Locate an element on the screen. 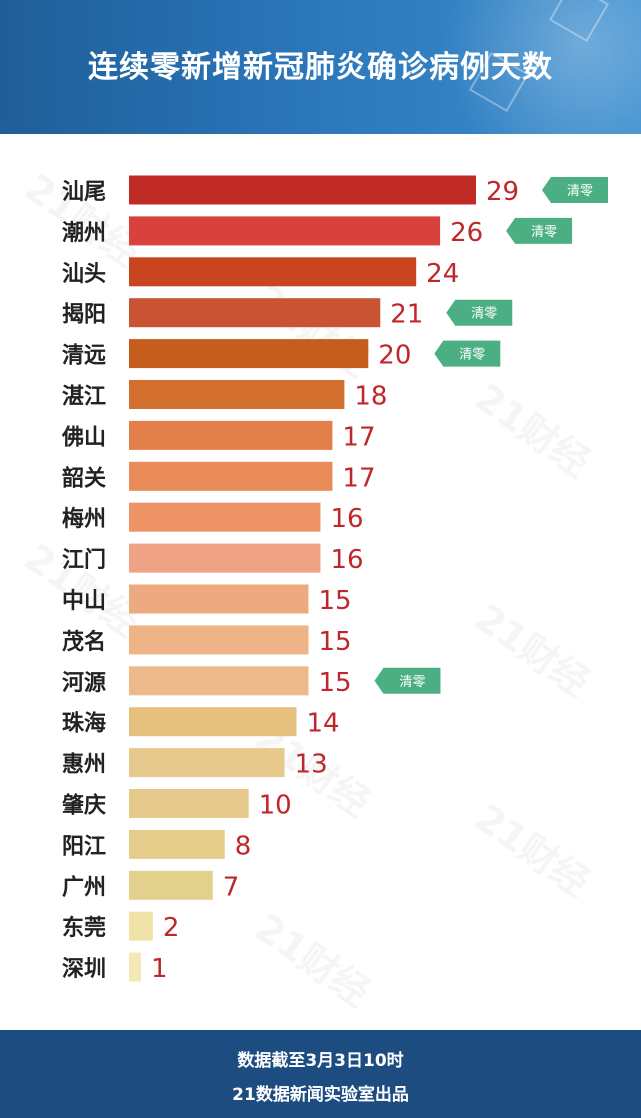 This screenshot has height=1118, width=641. category-label: 清远 is located at coordinates (84, 356).